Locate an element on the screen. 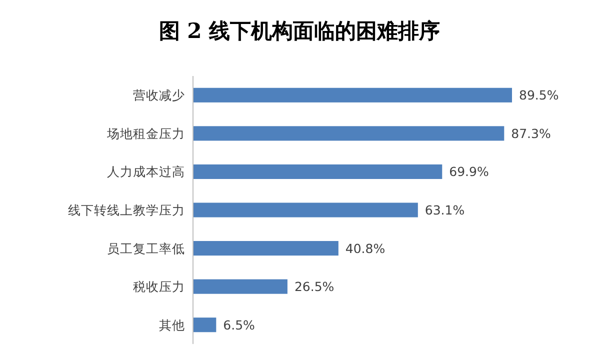 This screenshot has height=345, width=599. y-tick-label: 其他 is located at coordinates (172, 324).